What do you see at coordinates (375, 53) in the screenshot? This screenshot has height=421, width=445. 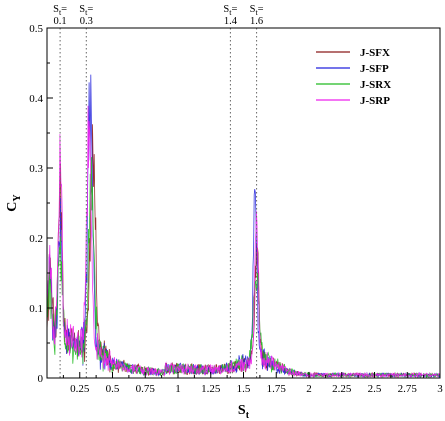 I see `legend-label: J-SFX` at bounding box center [375, 53].